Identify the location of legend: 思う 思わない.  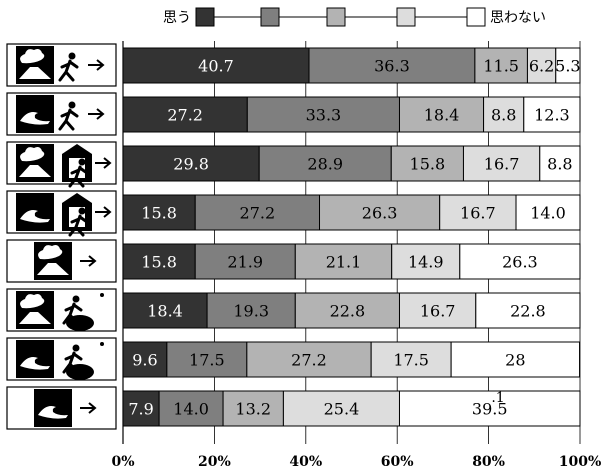
(354, 17).